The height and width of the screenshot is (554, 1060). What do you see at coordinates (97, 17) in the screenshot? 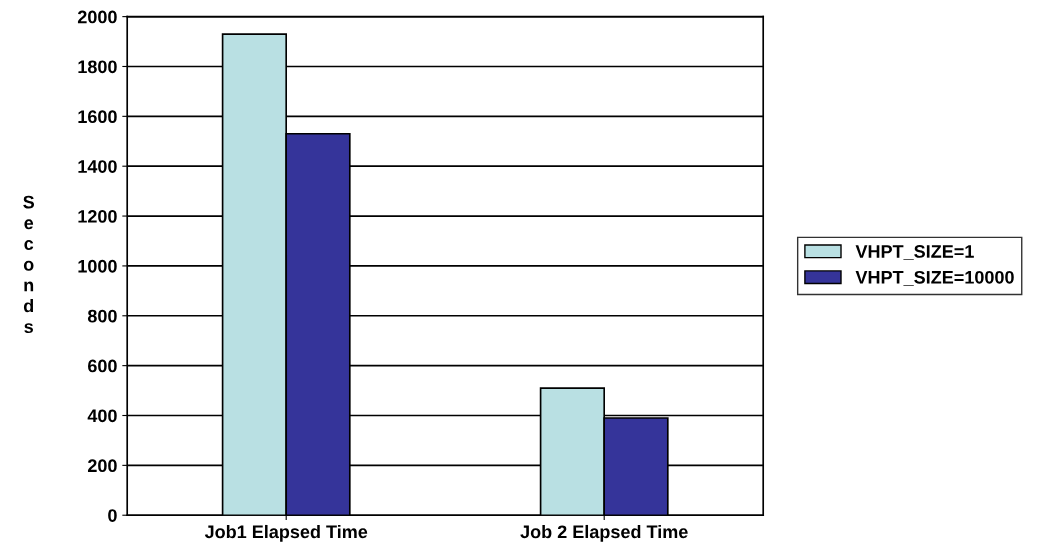
I see `y-tick-label: 2000` at bounding box center [97, 17].